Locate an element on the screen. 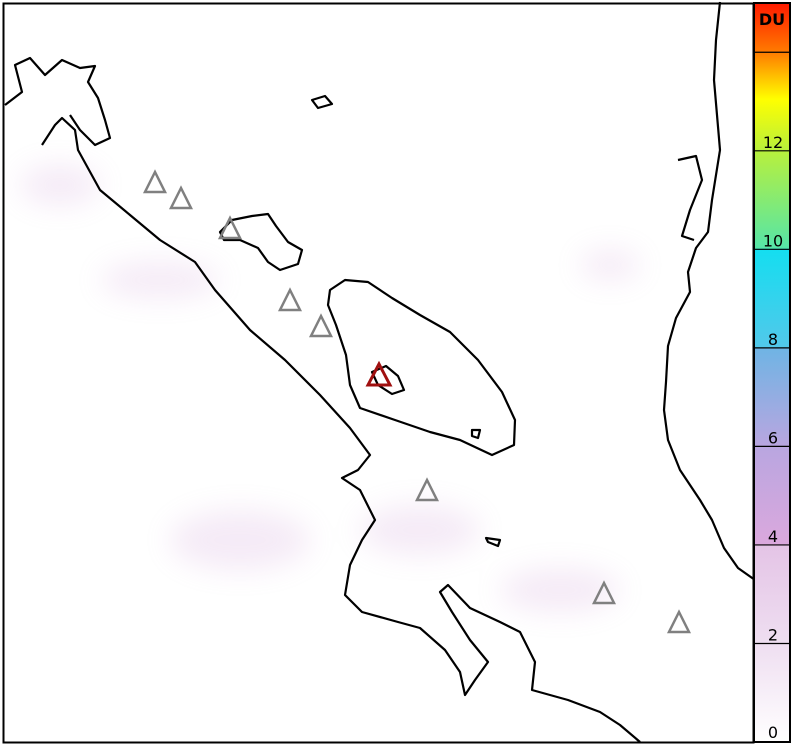  colorbar-tick-label: 10 is located at coordinates (773, 240).